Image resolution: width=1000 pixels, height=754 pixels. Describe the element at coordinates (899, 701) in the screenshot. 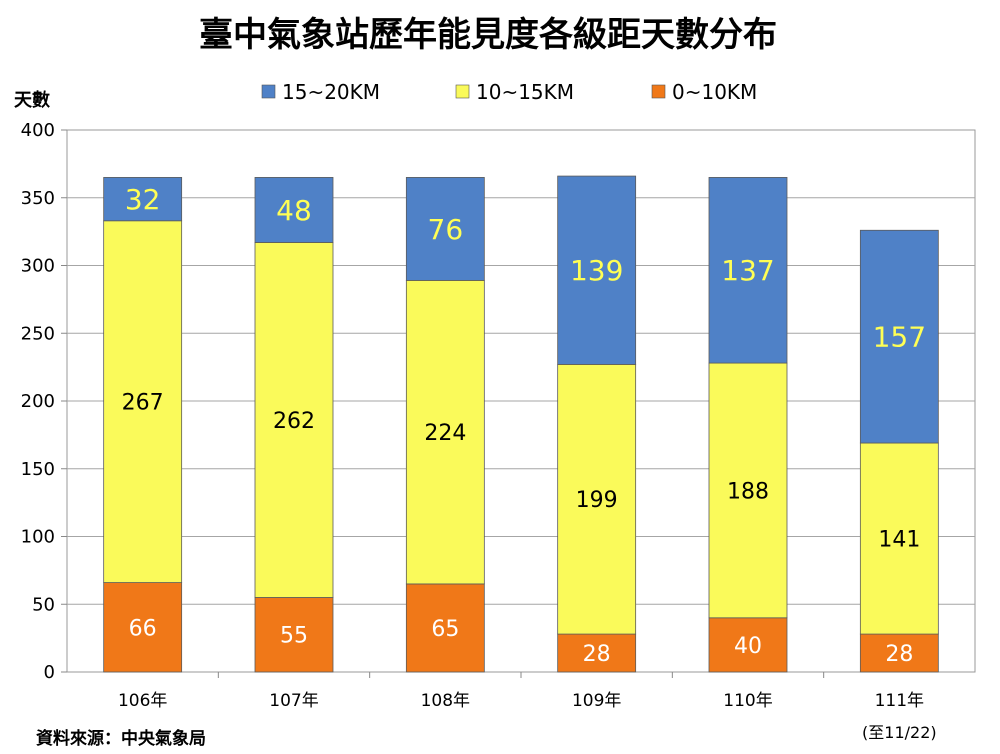

I see `x-tick-label: 111年` at that location.